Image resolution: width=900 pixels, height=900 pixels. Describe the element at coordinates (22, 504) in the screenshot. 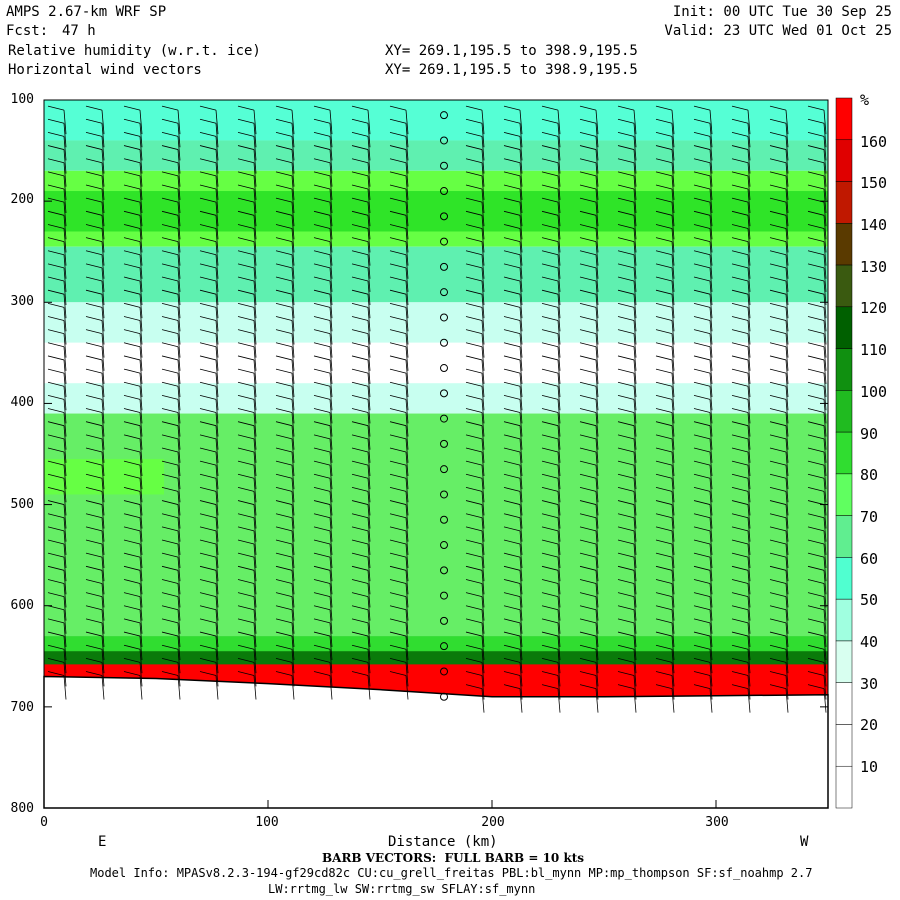

I see `y-tick: 500` at that location.